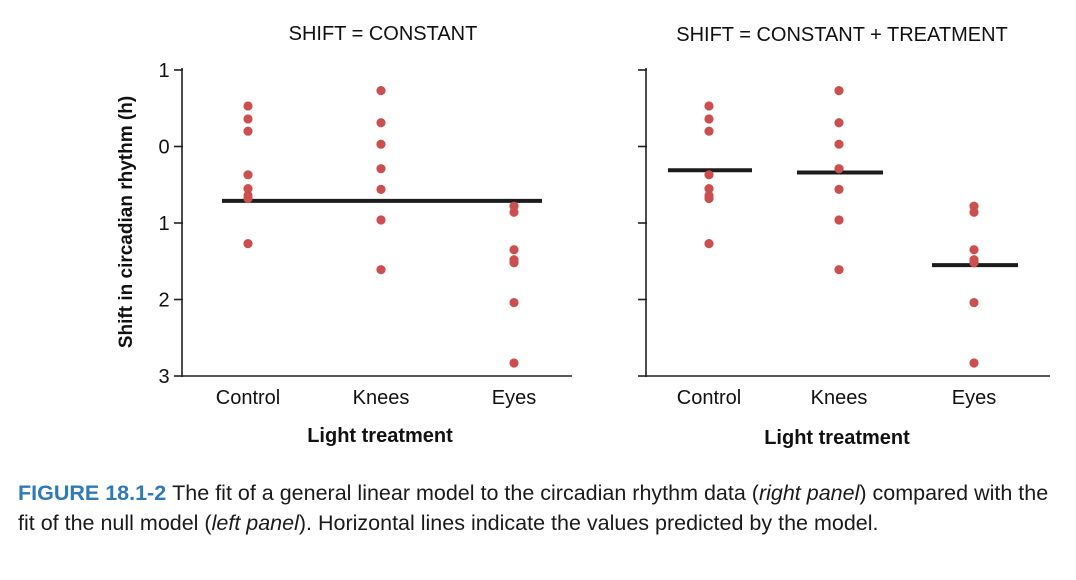  I want to click on caption-figure-label: FIGURE 18.1-2, so click(92, 493).